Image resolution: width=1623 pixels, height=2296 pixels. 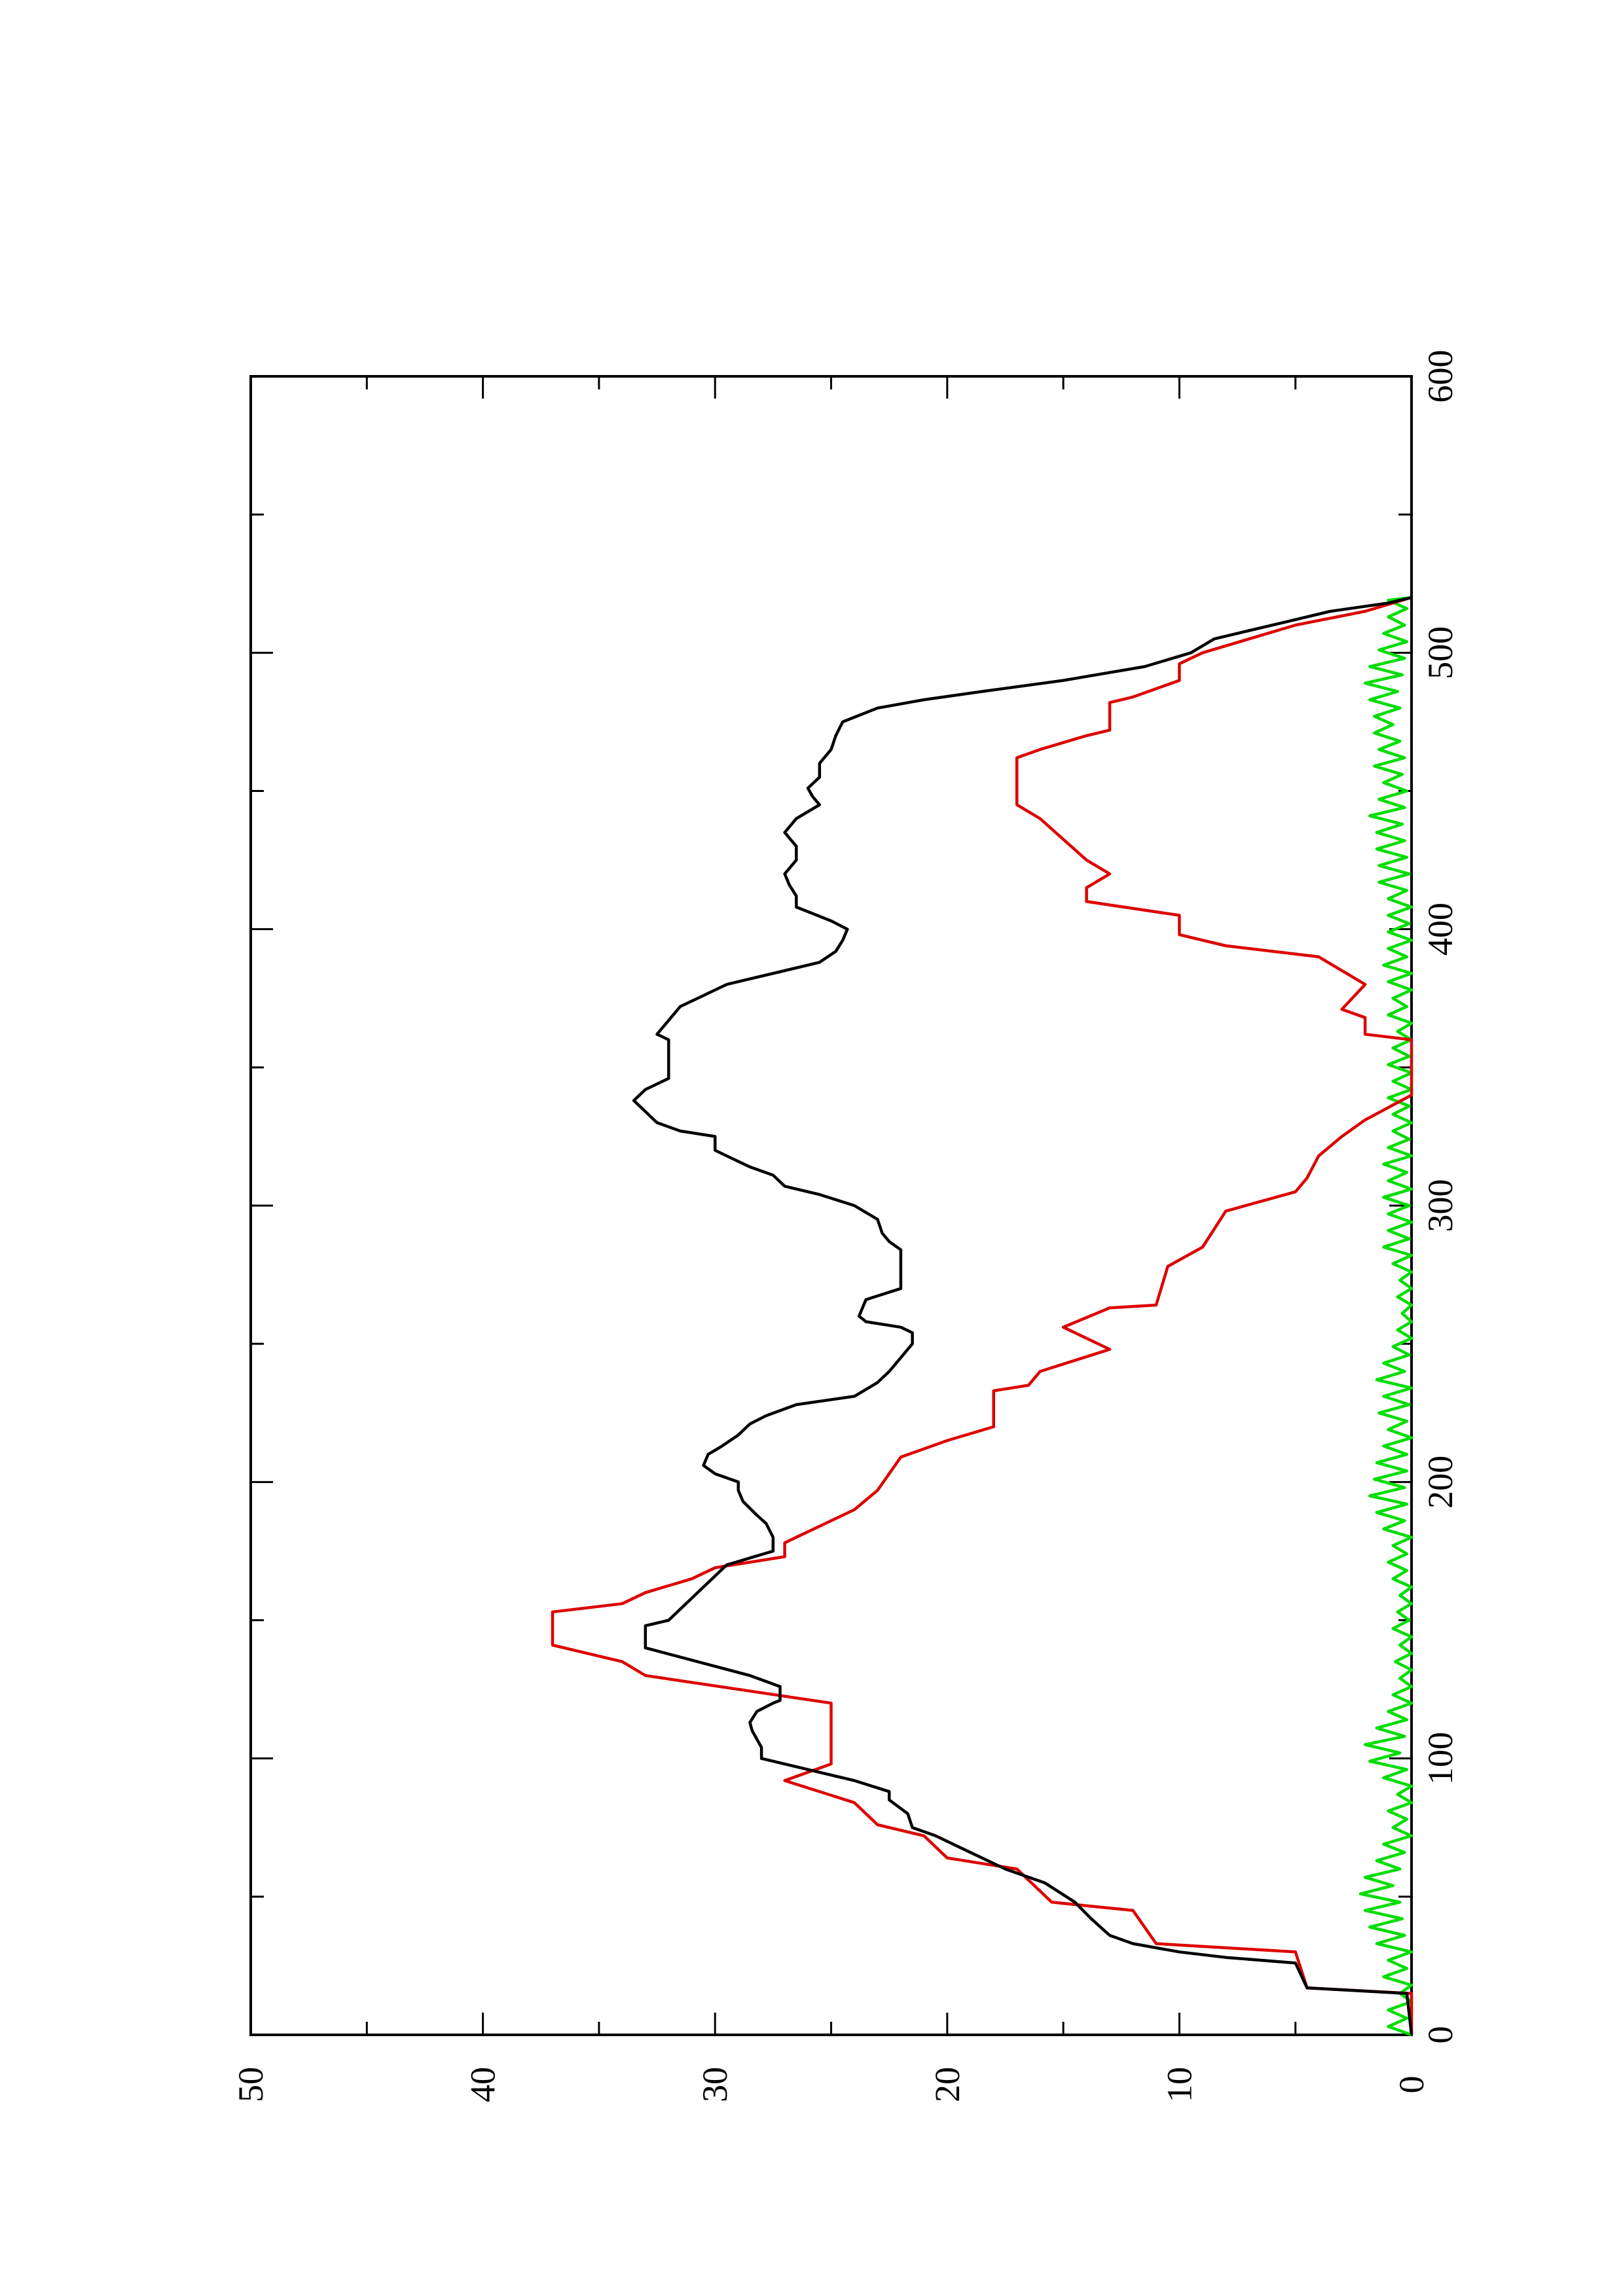 I want to click on y-tick-label: 30, so click(x=715, y=2084).